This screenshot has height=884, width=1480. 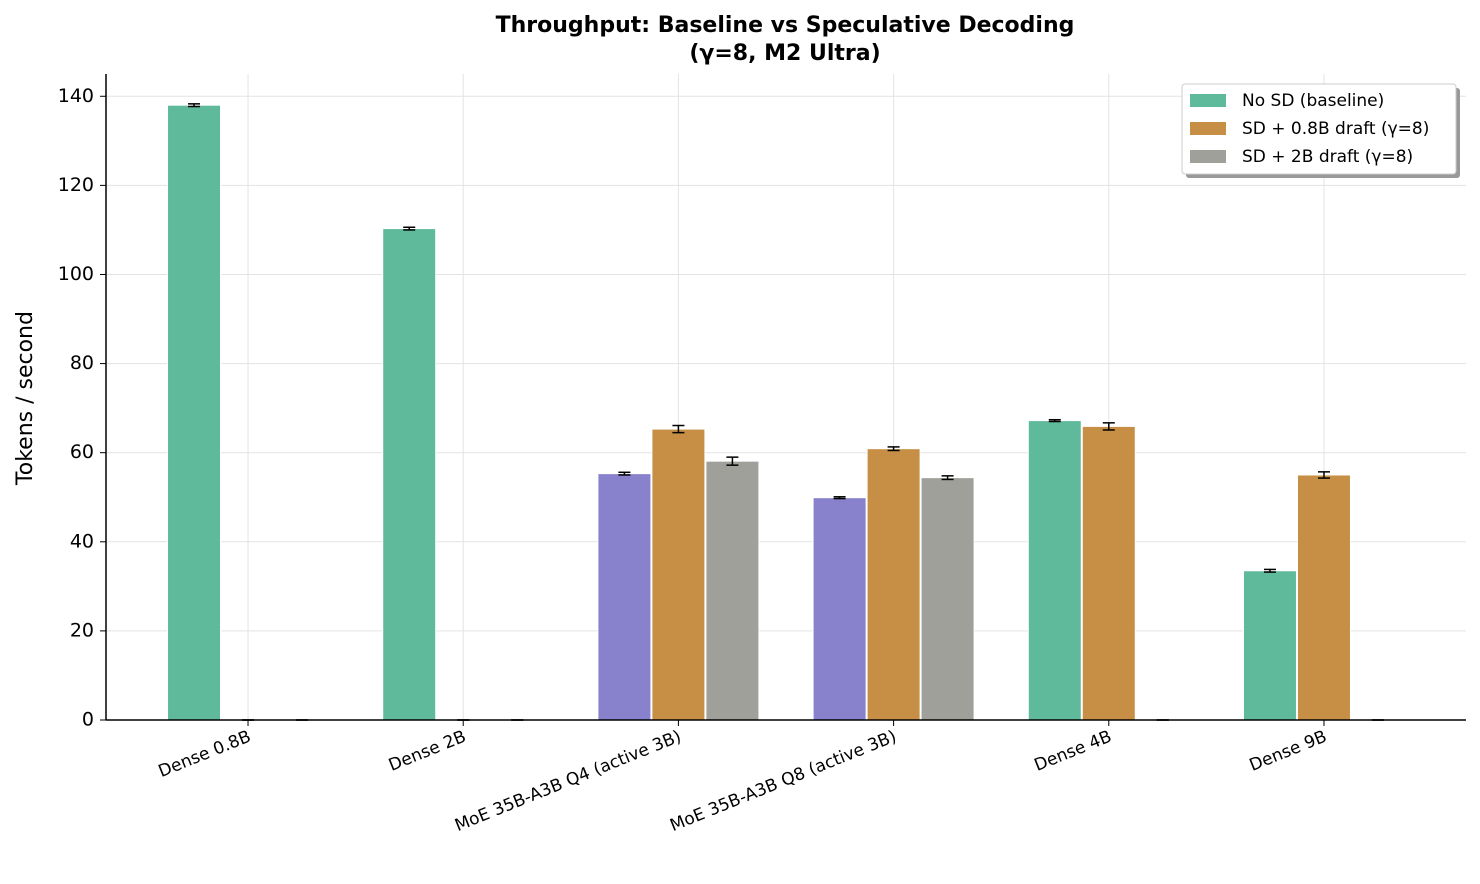 What do you see at coordinates (1288, 751) in the screenshot?
I see `x-tick-label: Dense 9B` at bounding box center [1288, 751].